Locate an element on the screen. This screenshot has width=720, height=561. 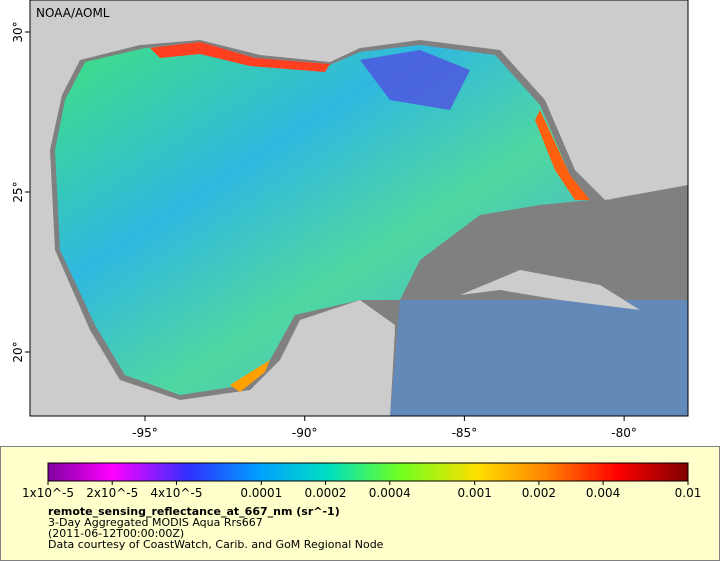
colorbar-tick-label: 0.002 is located at coordinates (539, 493).